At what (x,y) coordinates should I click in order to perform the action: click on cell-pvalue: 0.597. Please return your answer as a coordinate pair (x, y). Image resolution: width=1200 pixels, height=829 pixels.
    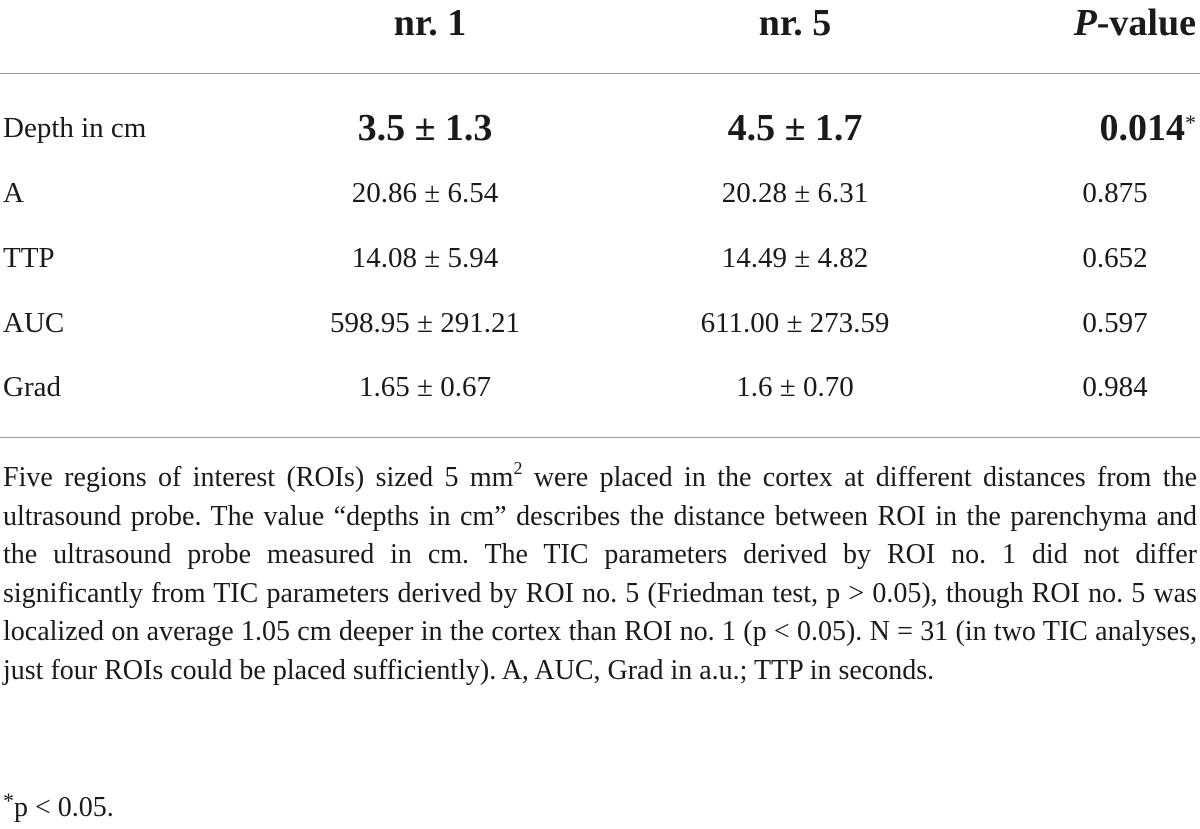
    Looking at the image, I should click on (1115, 323).